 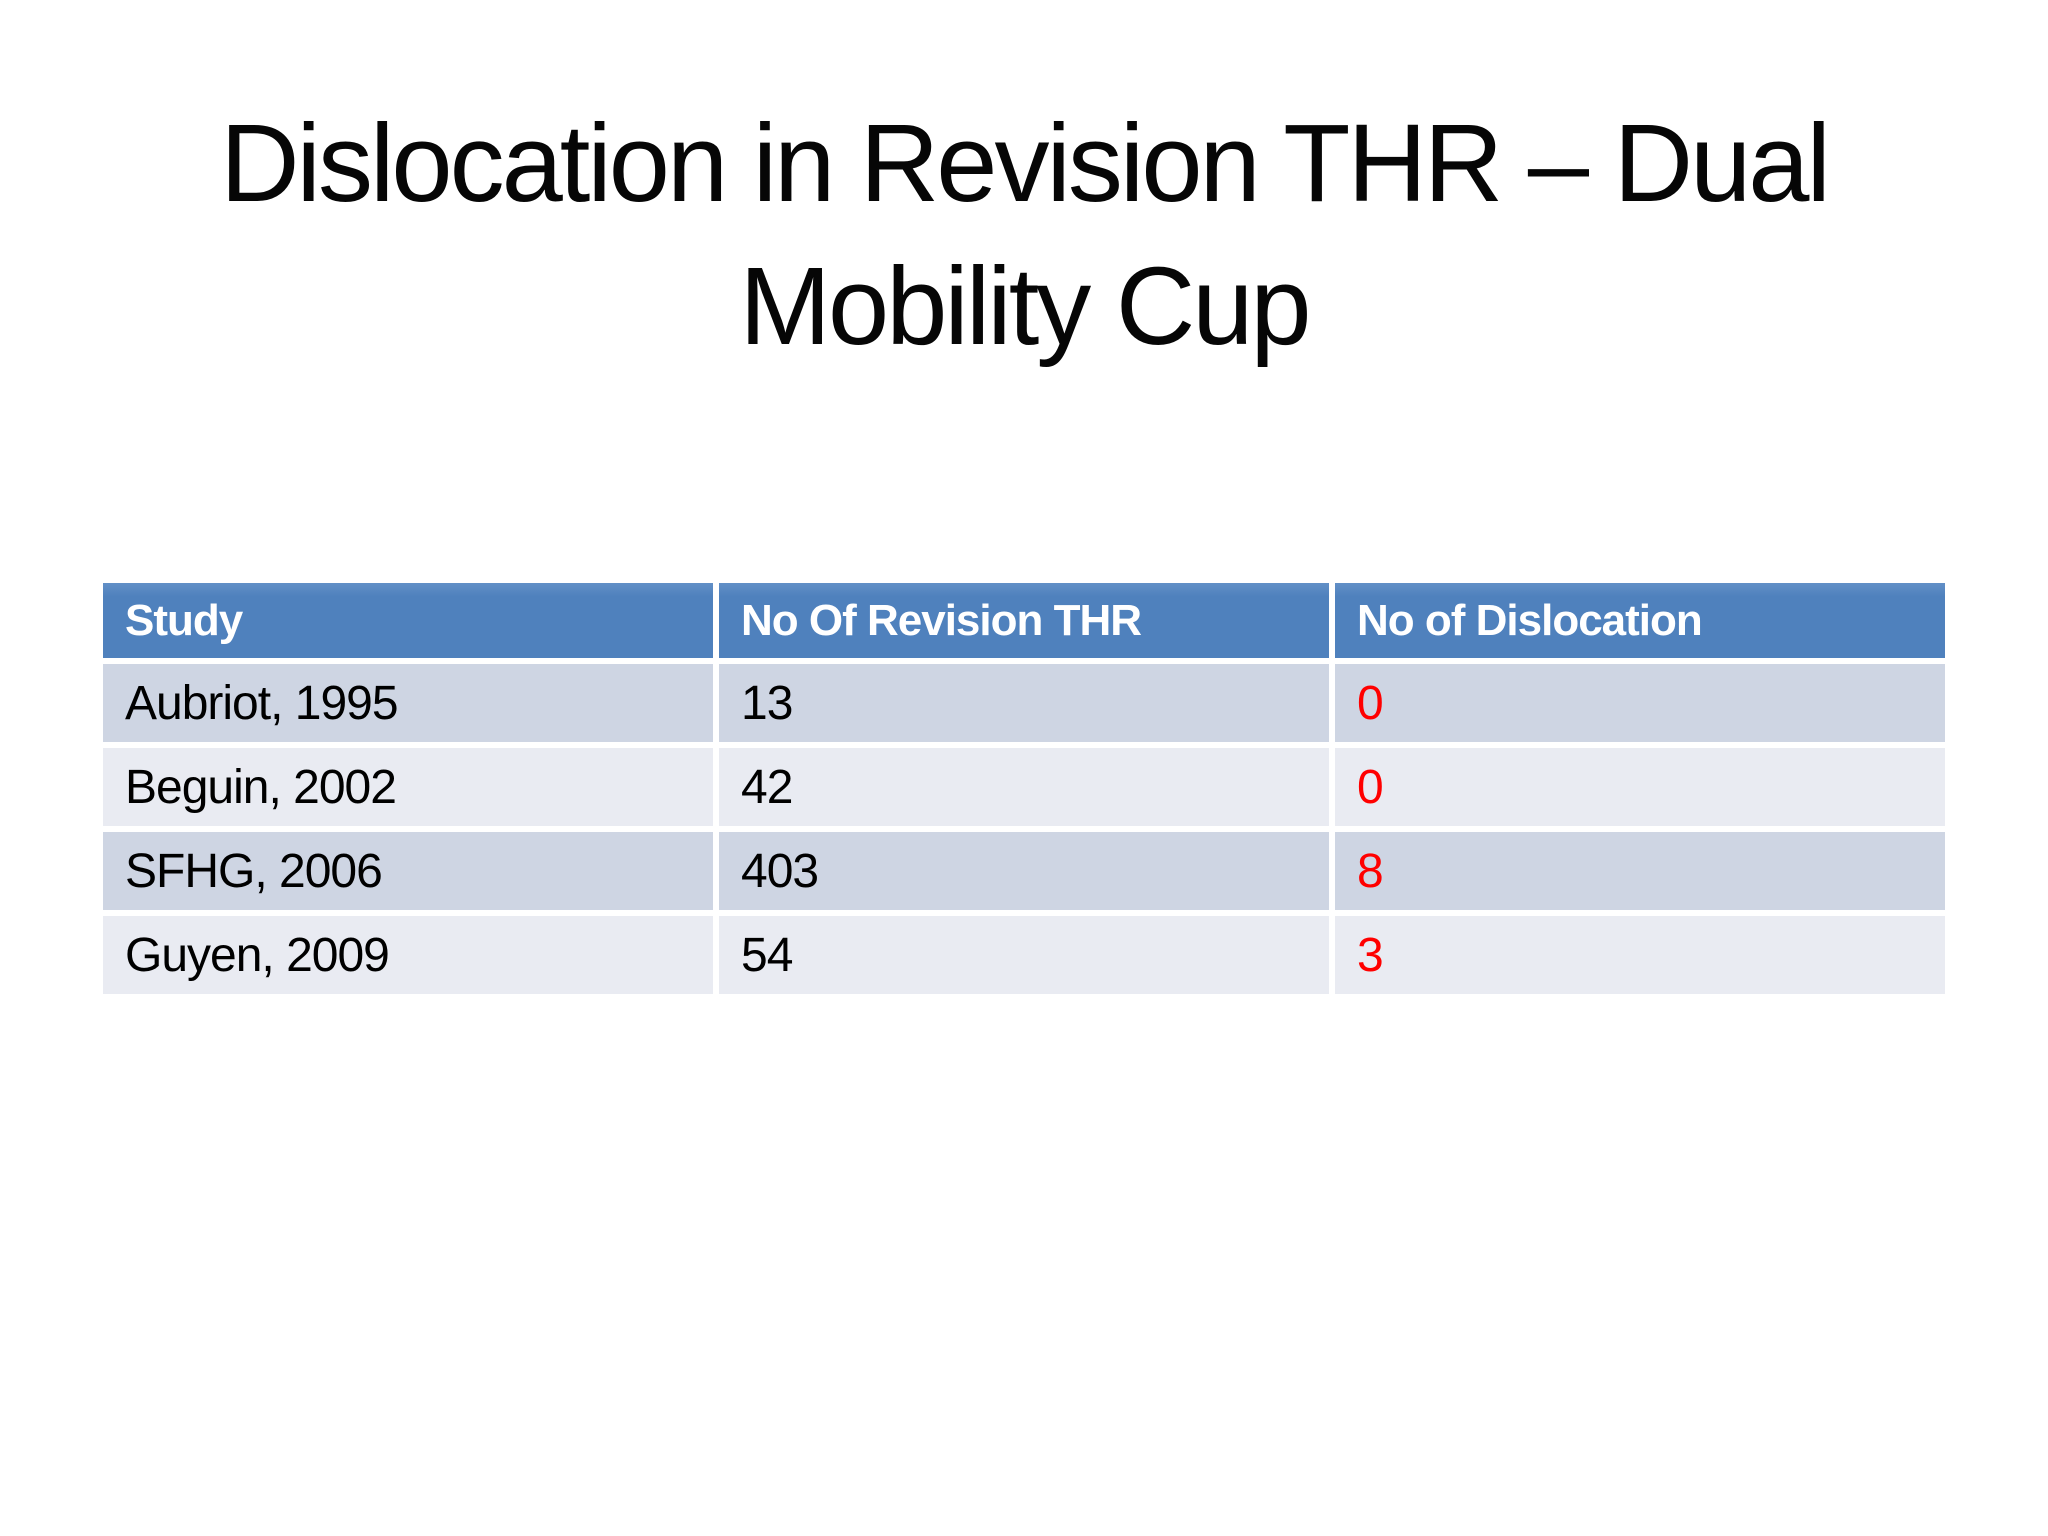 I want to click on column-header-revision-thr: No Of Revision THR, so click(x=1024, y=620).